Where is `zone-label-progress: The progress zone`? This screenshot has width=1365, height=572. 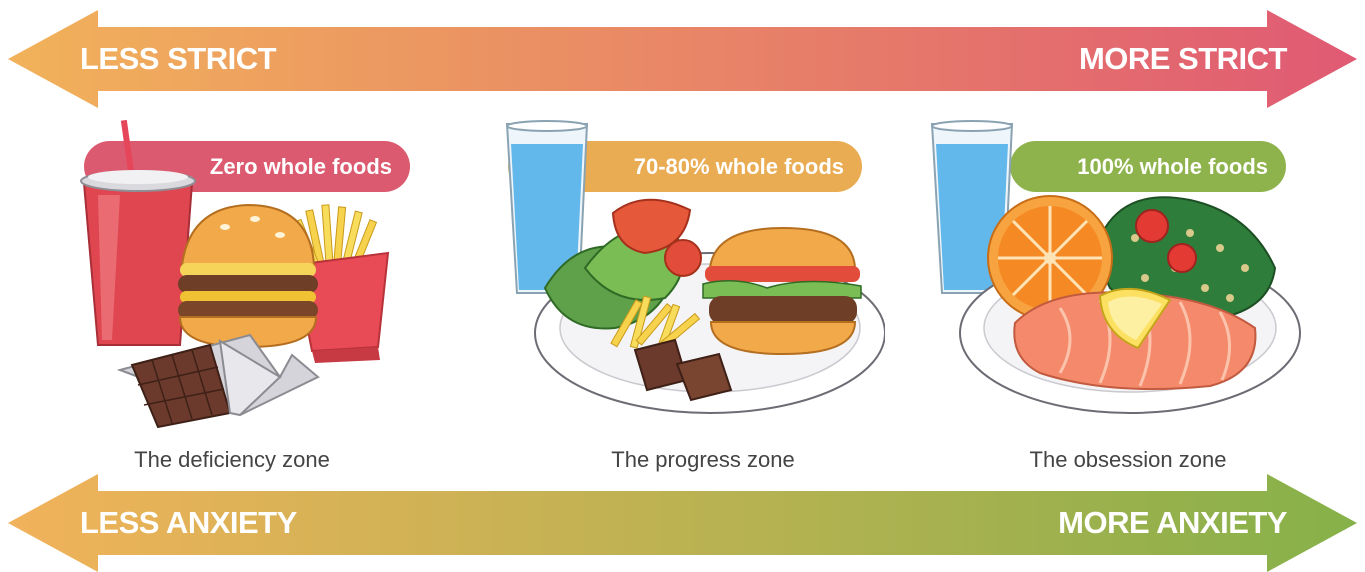 zone-label-progress: The progress zone is located at coordinates (703, 459).